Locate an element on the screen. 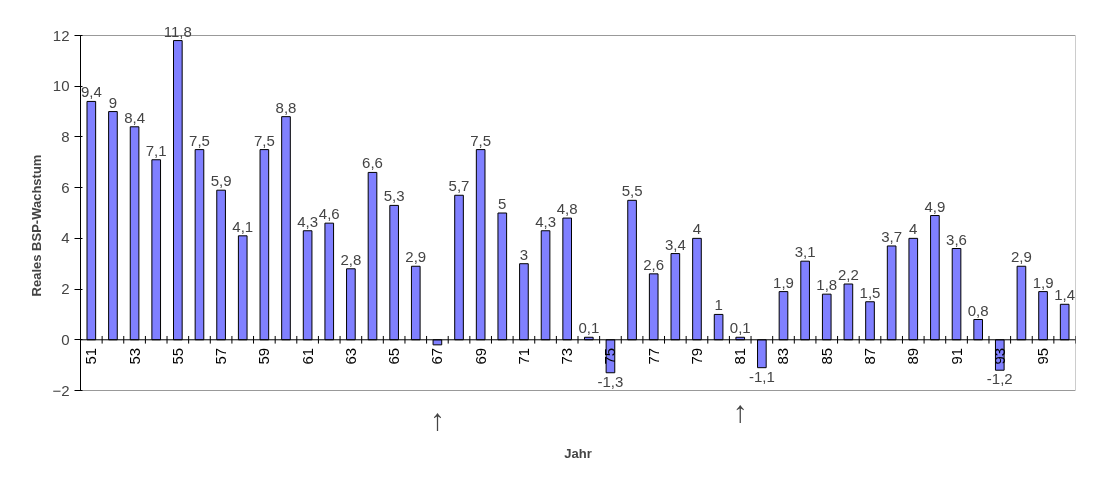 This screenshot has height=488, width=1107. x-tick-label: 71 is located at coordinates (523, 356).